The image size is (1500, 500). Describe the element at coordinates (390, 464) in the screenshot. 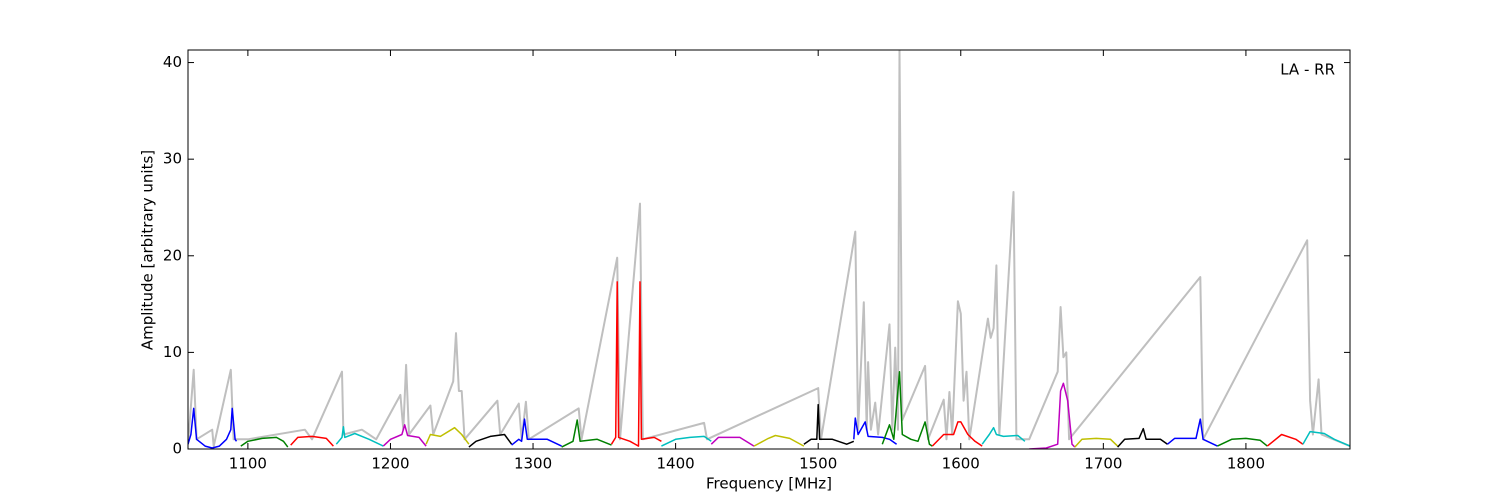

I see `x-tick-label: 1200` at that location.